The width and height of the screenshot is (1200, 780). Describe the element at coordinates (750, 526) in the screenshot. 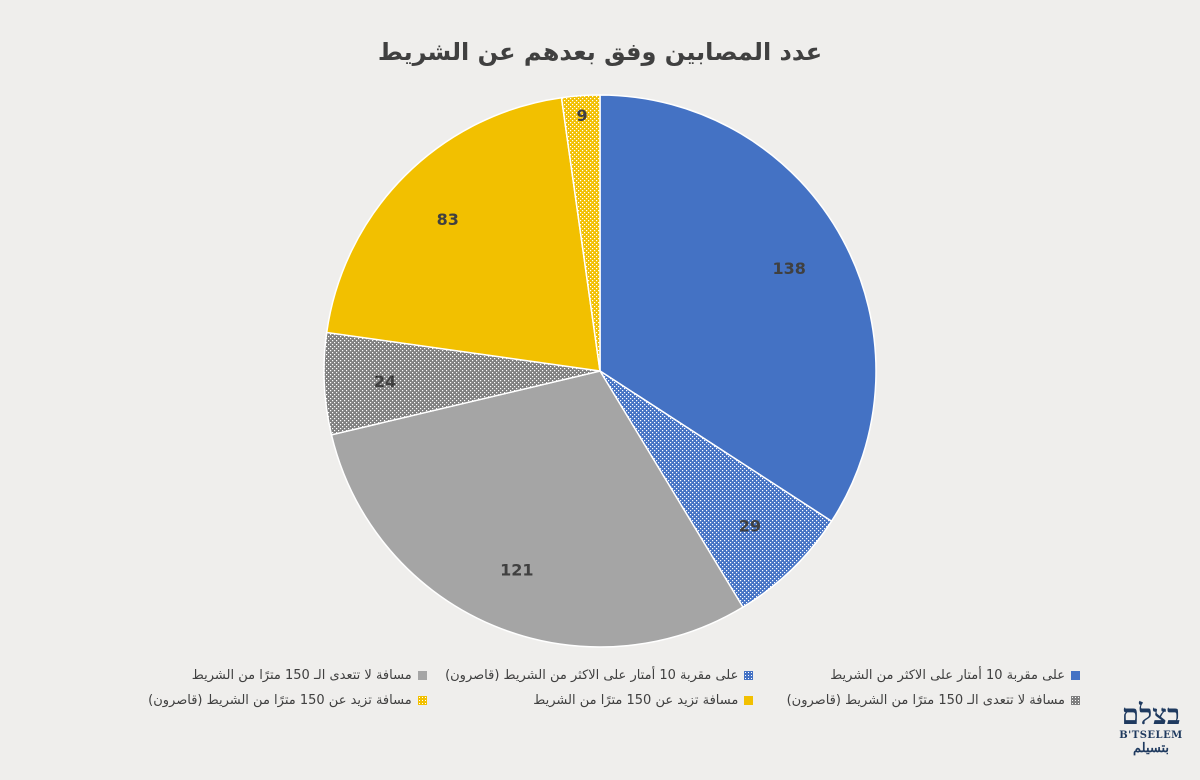

I see `data-label: 29` at that location.